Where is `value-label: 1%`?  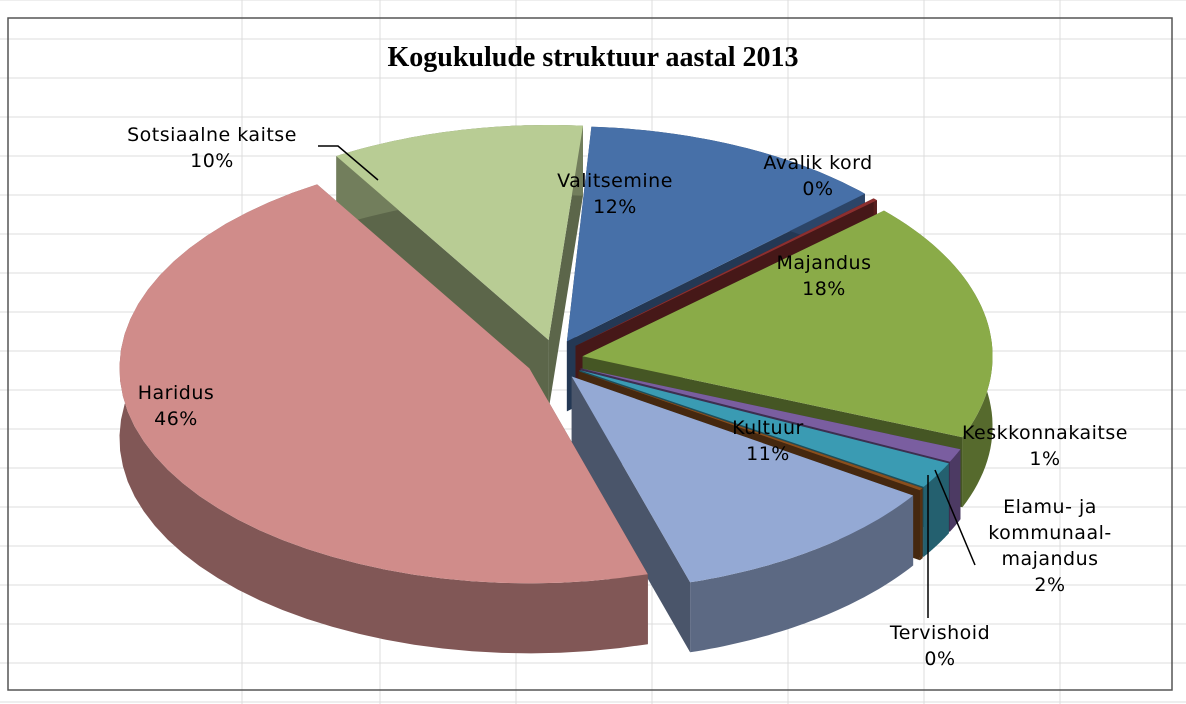
value-label: 1% is located at coordinates (1045, 459).